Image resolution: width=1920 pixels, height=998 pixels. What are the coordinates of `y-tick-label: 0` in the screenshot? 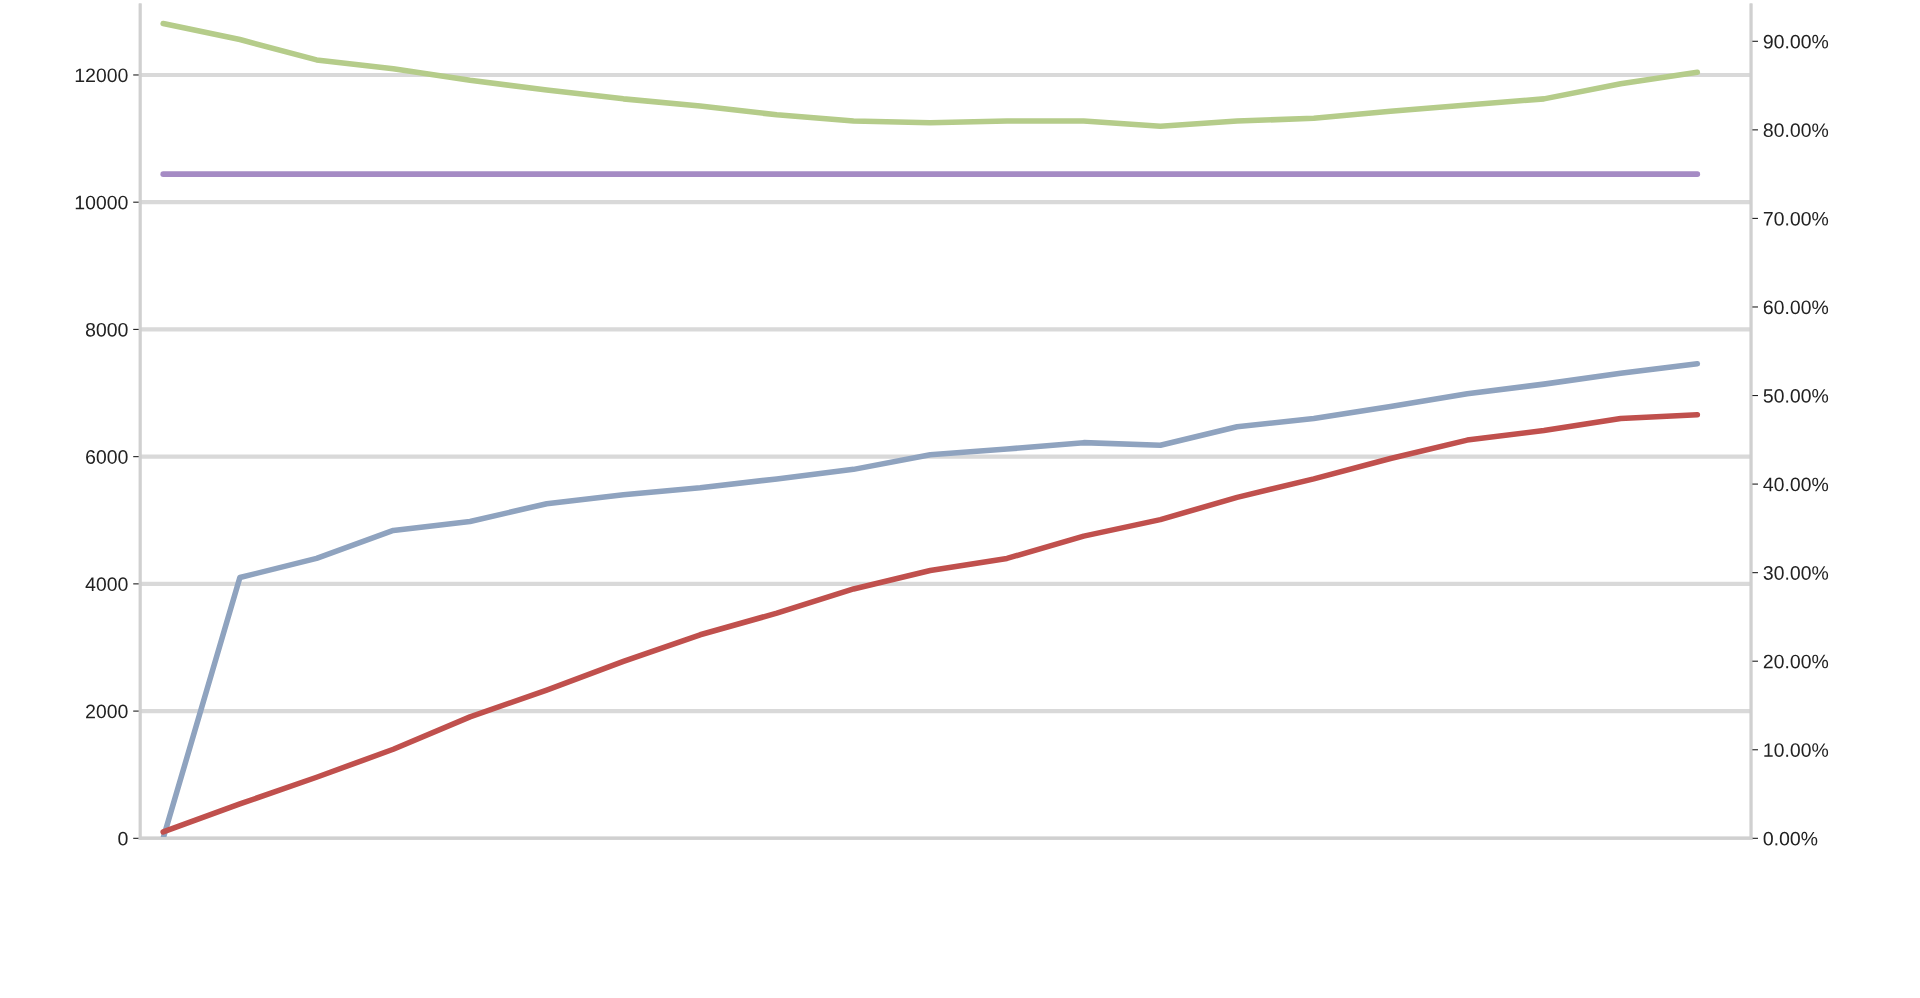 It's located at (123, 838).